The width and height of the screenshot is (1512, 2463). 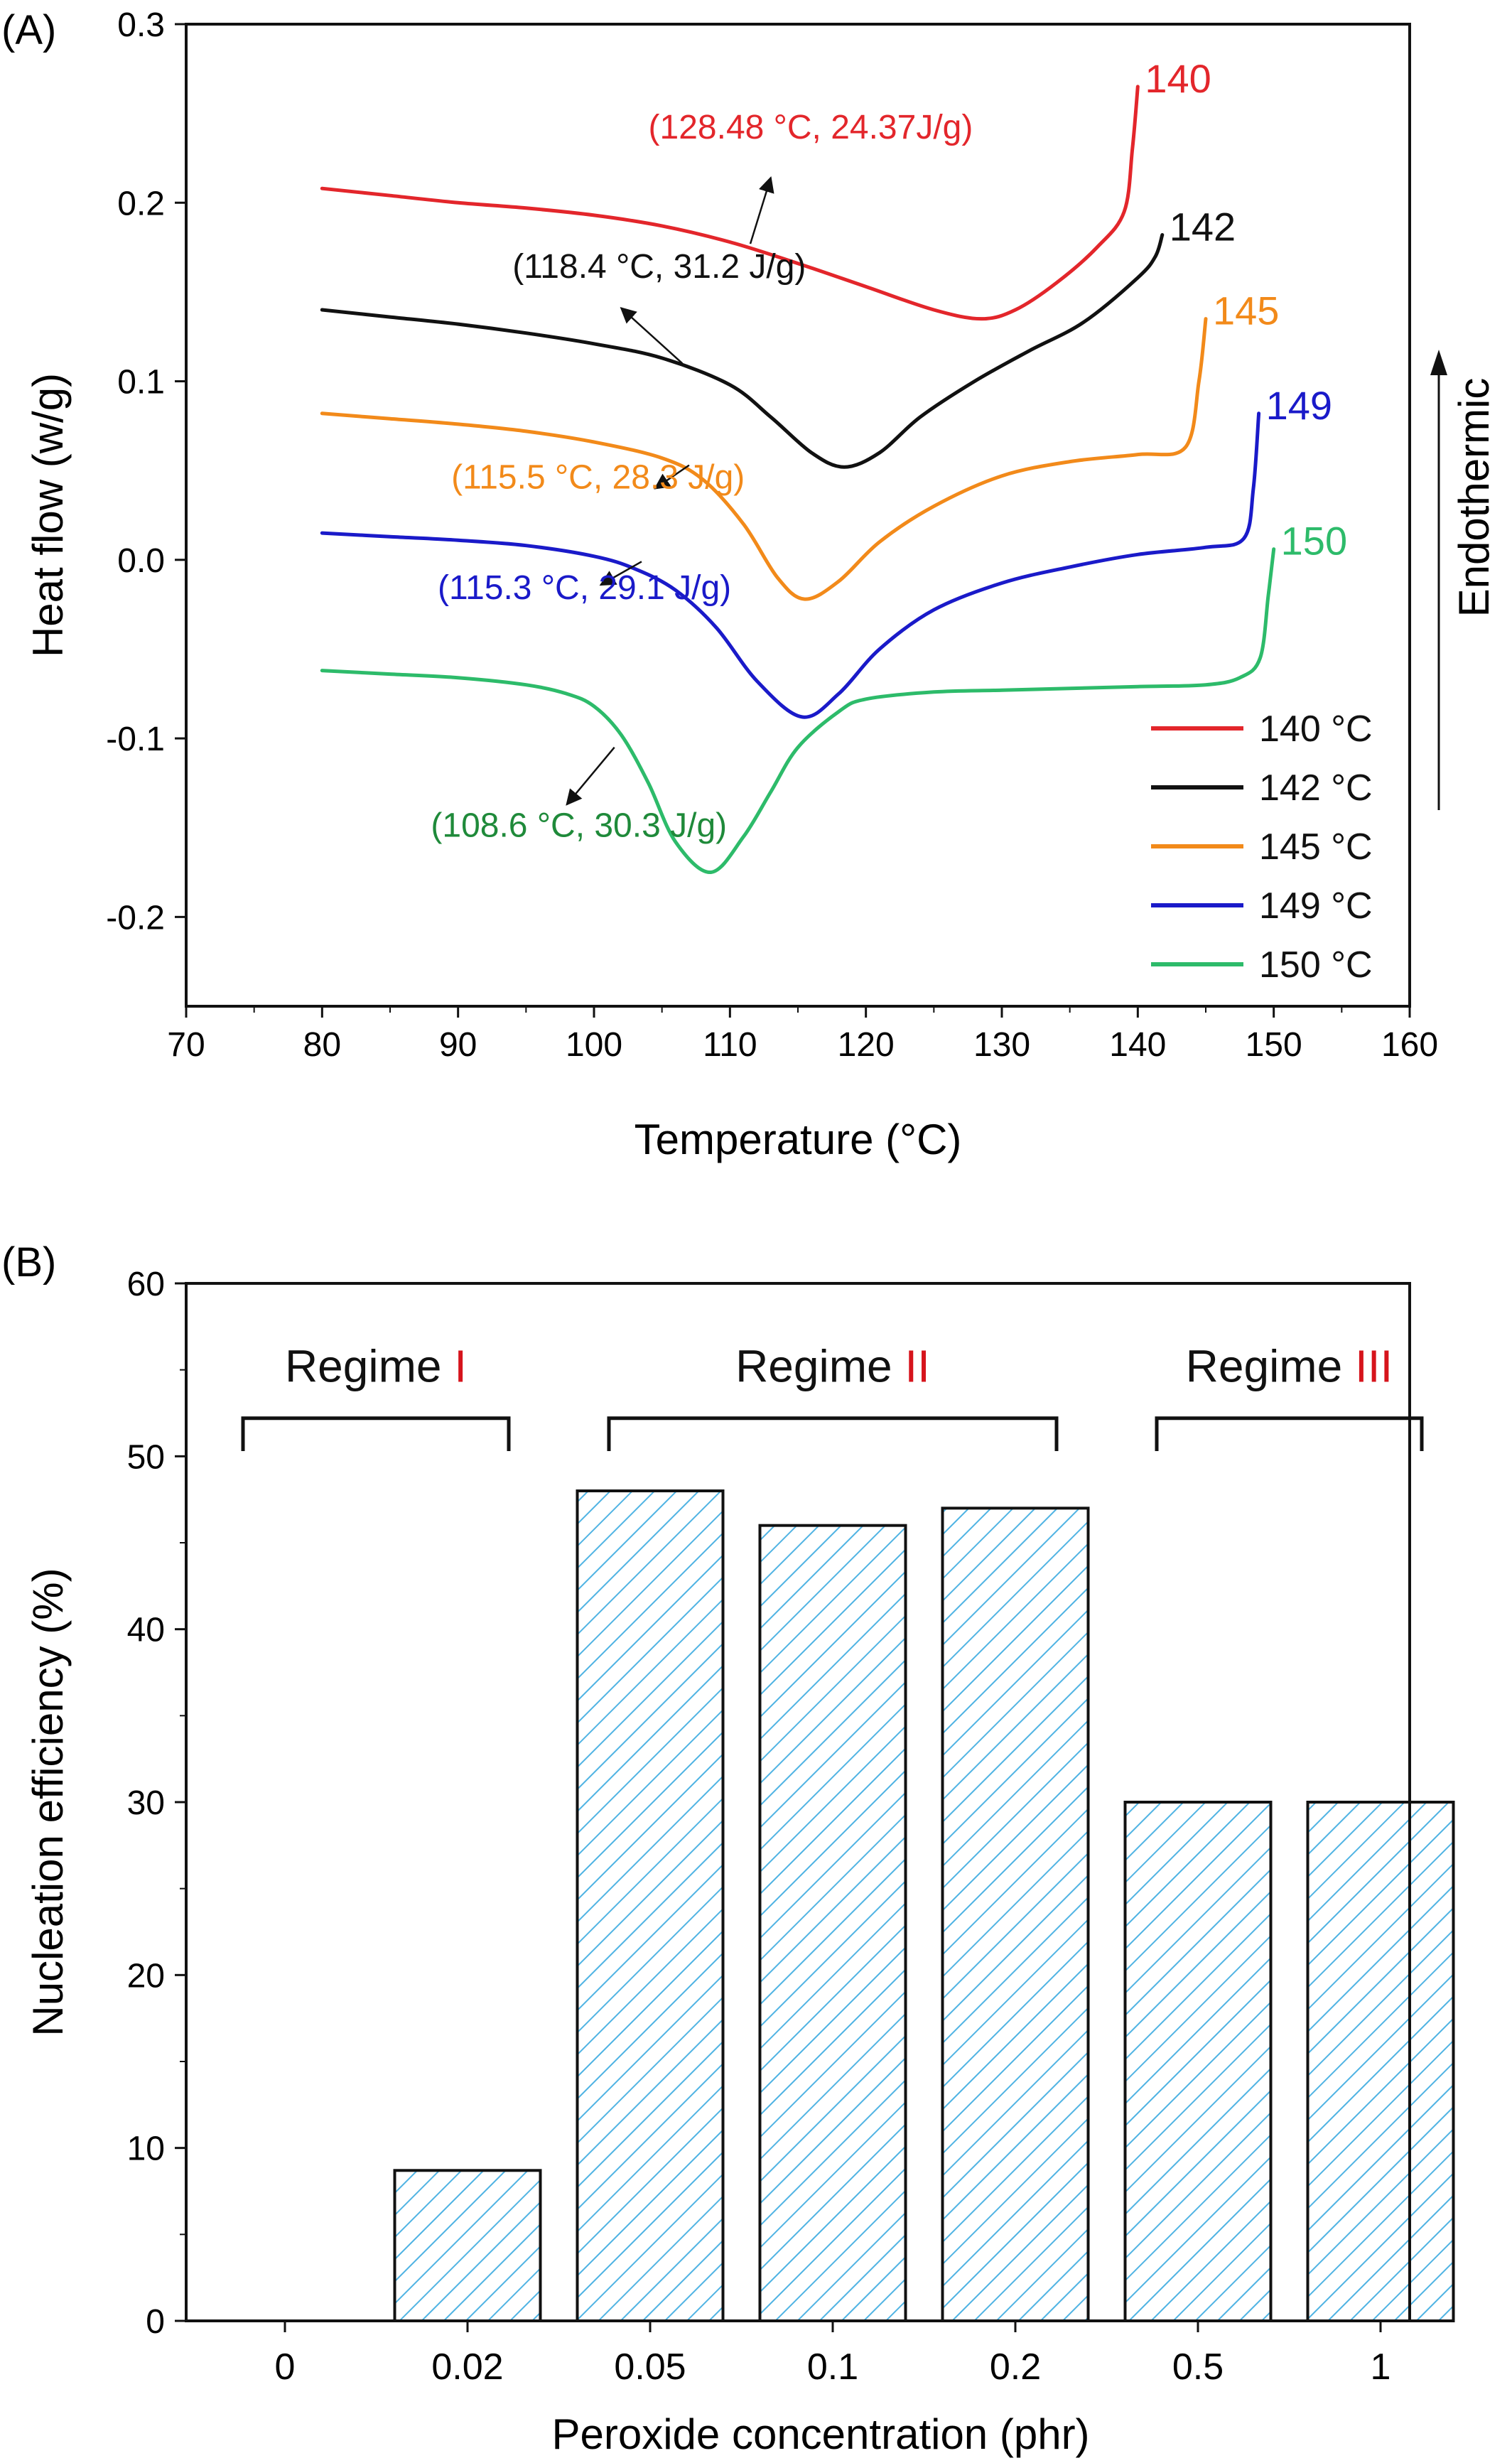 I want to click on regime-bracket-II, so click(x=833, y=1434).